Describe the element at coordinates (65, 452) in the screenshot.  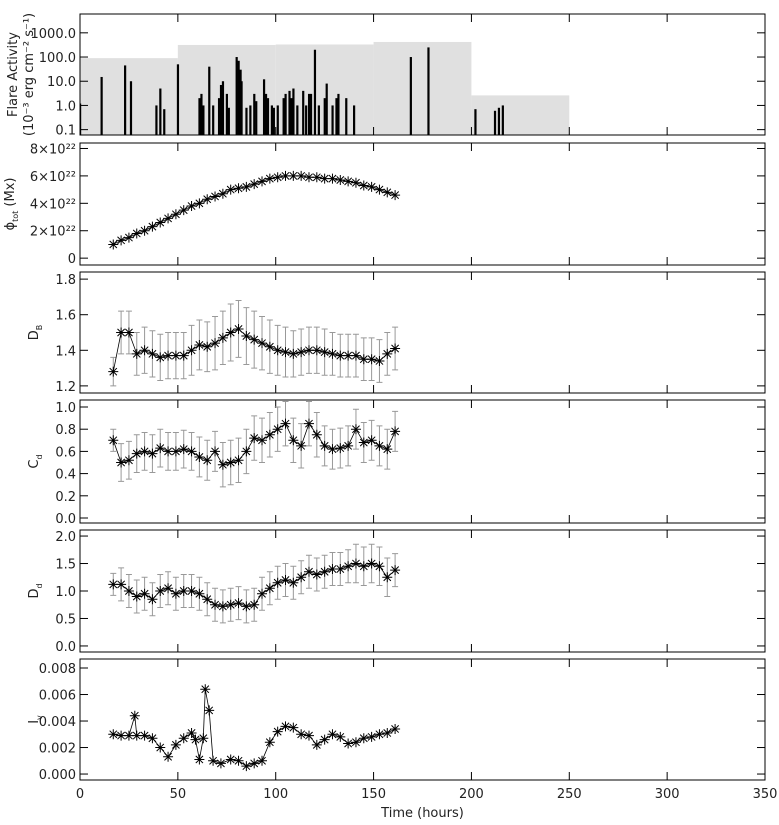
I see `y-tick-label: 0.6` at that location.